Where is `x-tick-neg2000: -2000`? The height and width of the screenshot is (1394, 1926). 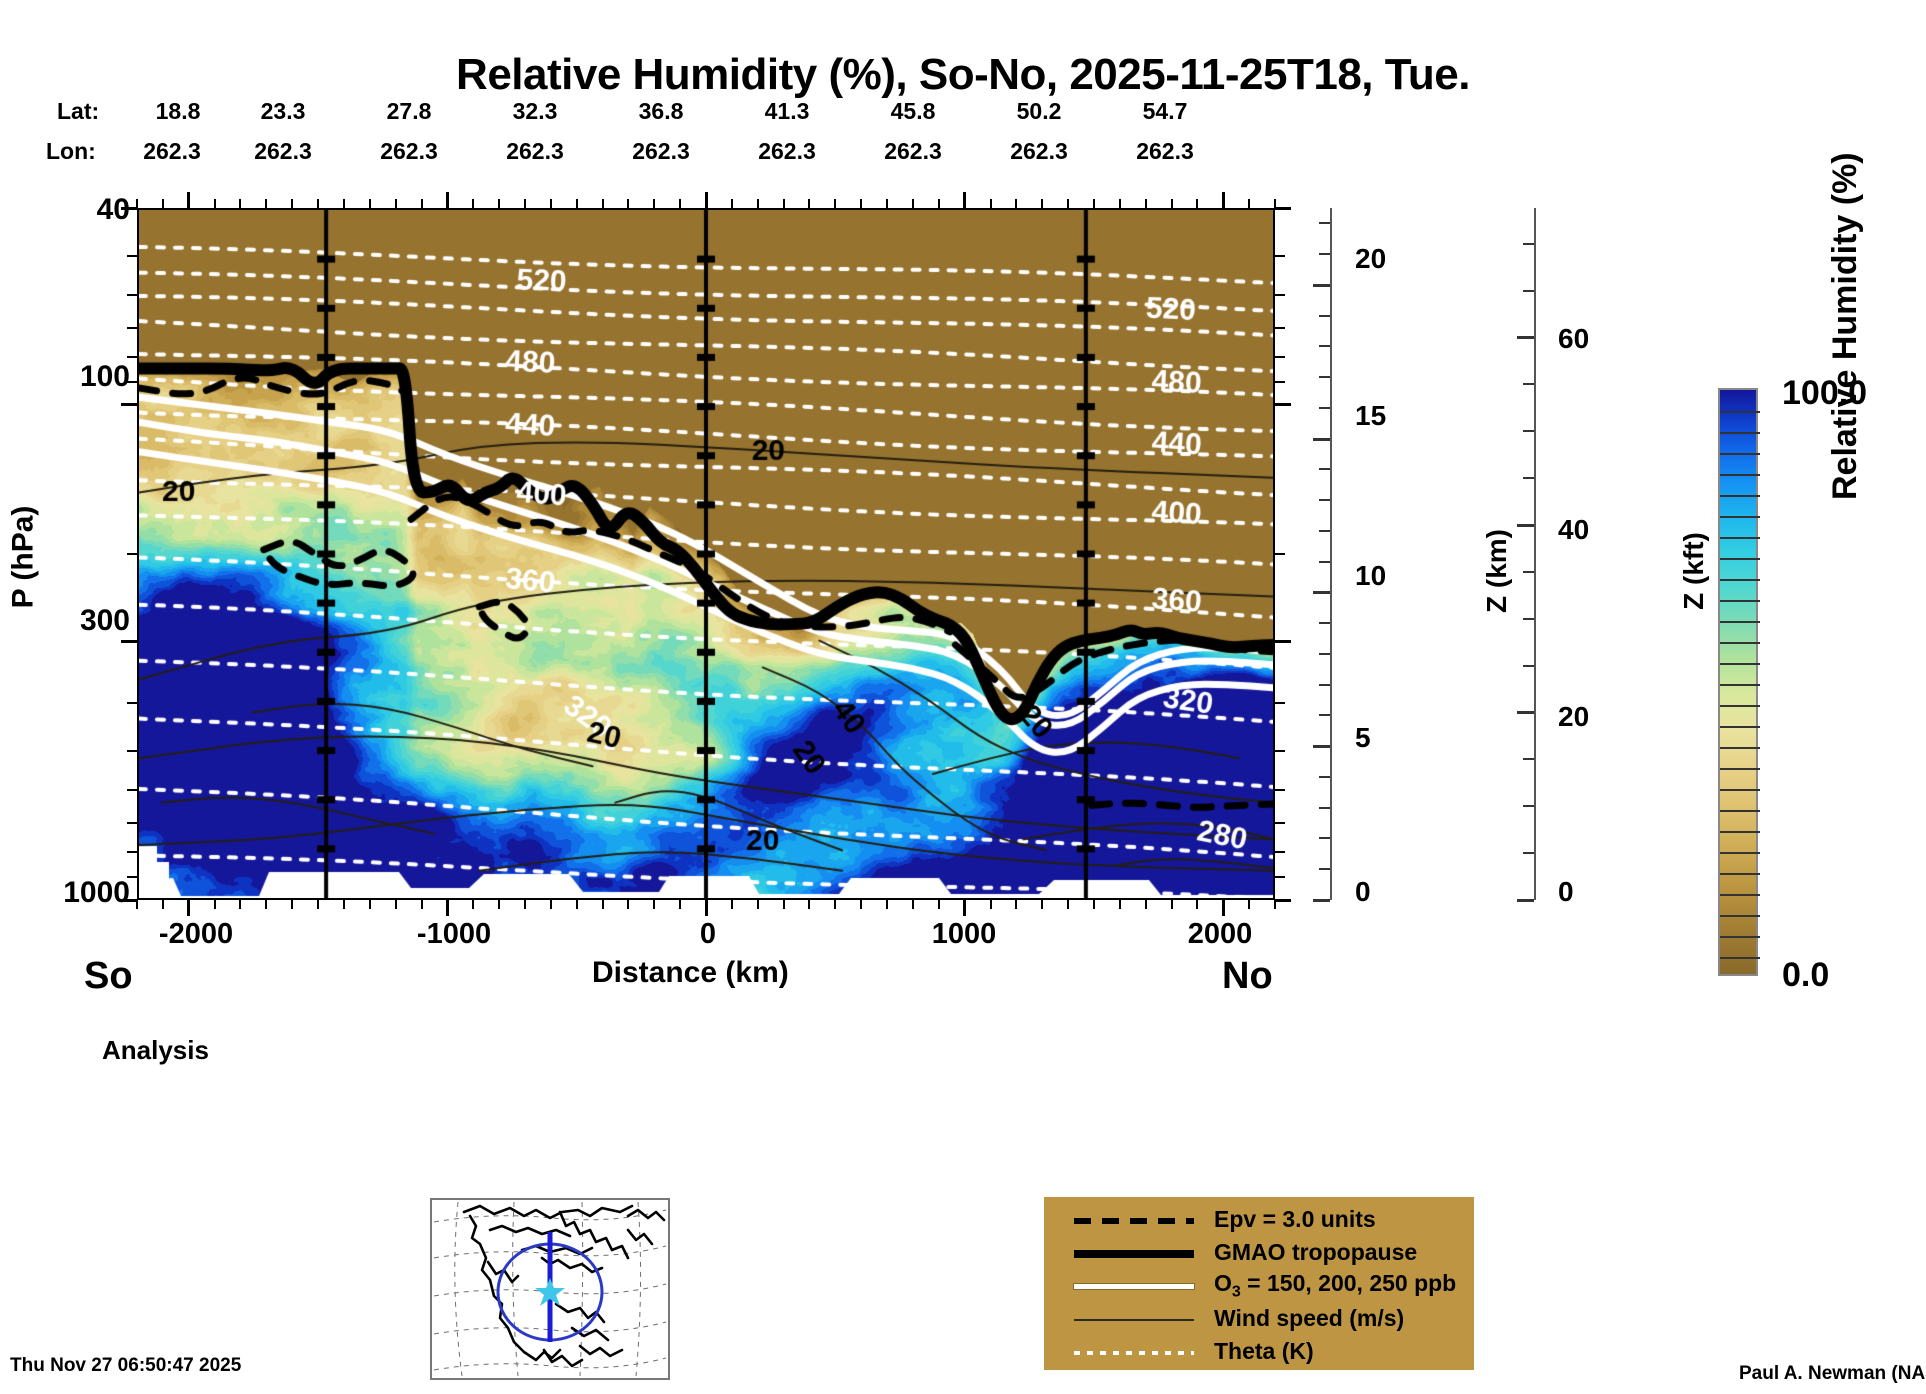 x-tick-neg2000: -2000 is located at coordinates (196, 934).